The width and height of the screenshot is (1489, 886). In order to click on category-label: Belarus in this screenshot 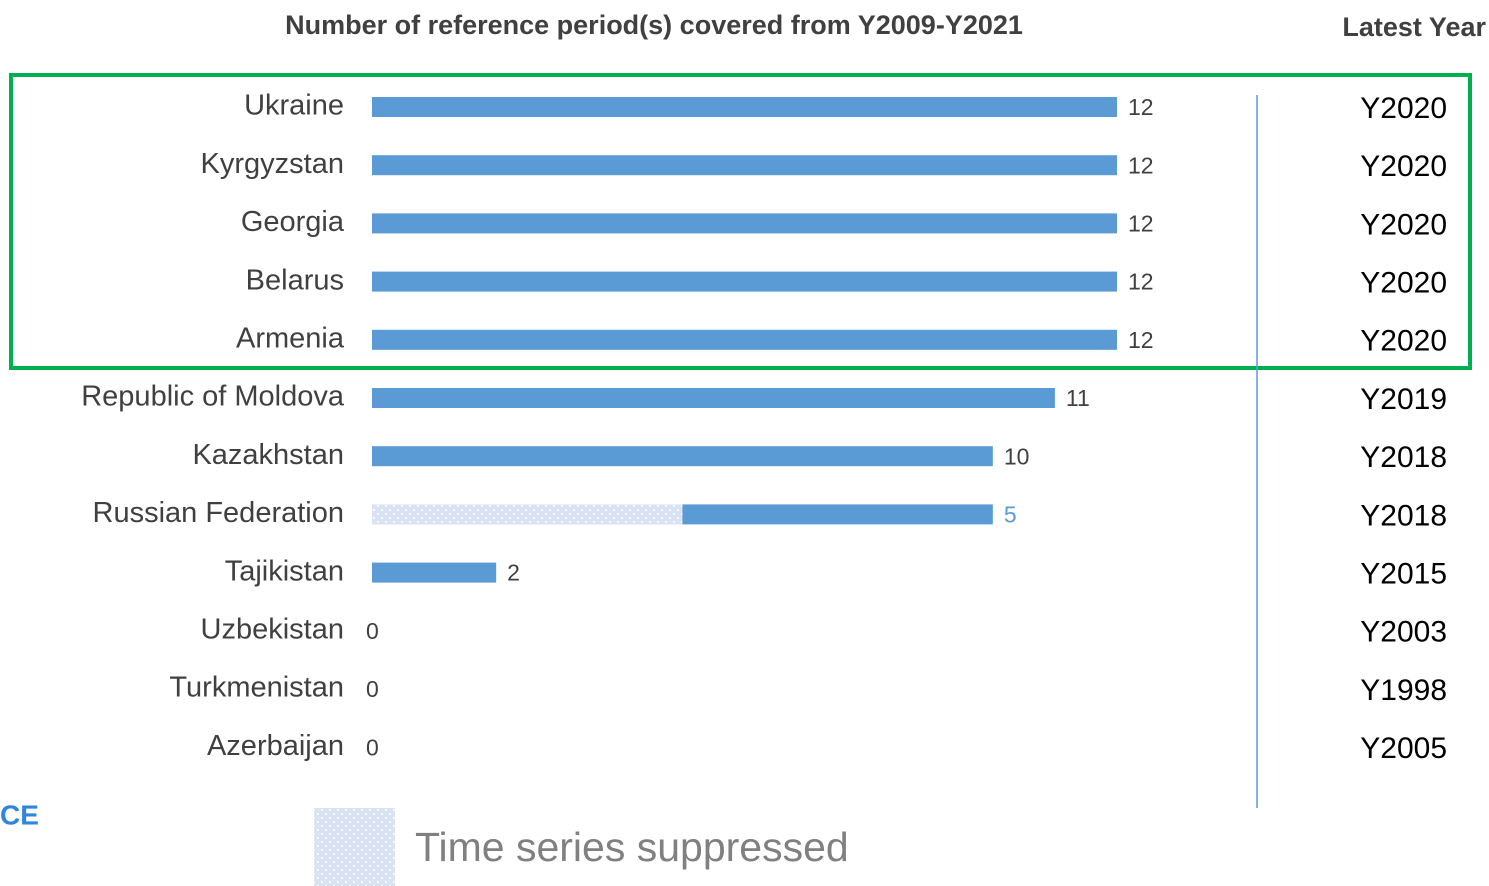, I will do `click(295, 280)`.